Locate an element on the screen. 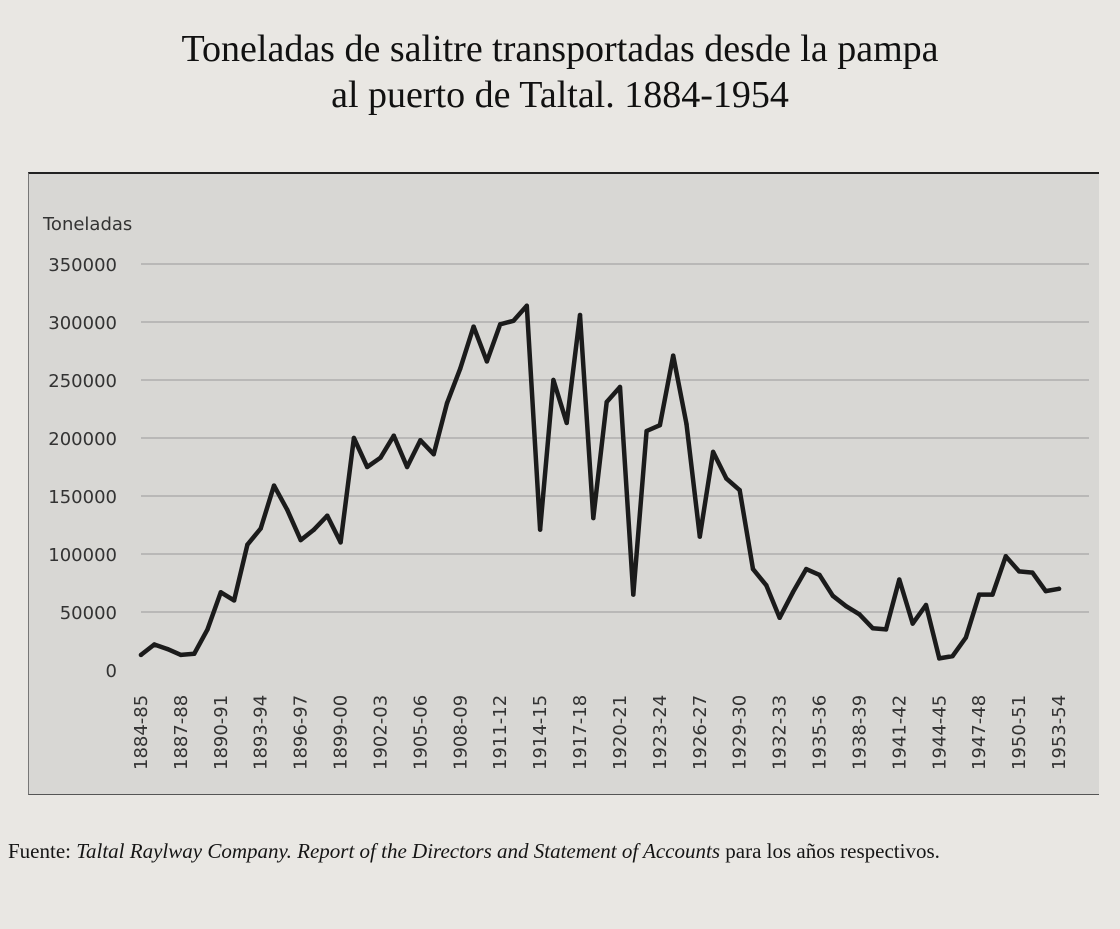  x-tick-label: 1920-21 is located at coordinates (620, 732).